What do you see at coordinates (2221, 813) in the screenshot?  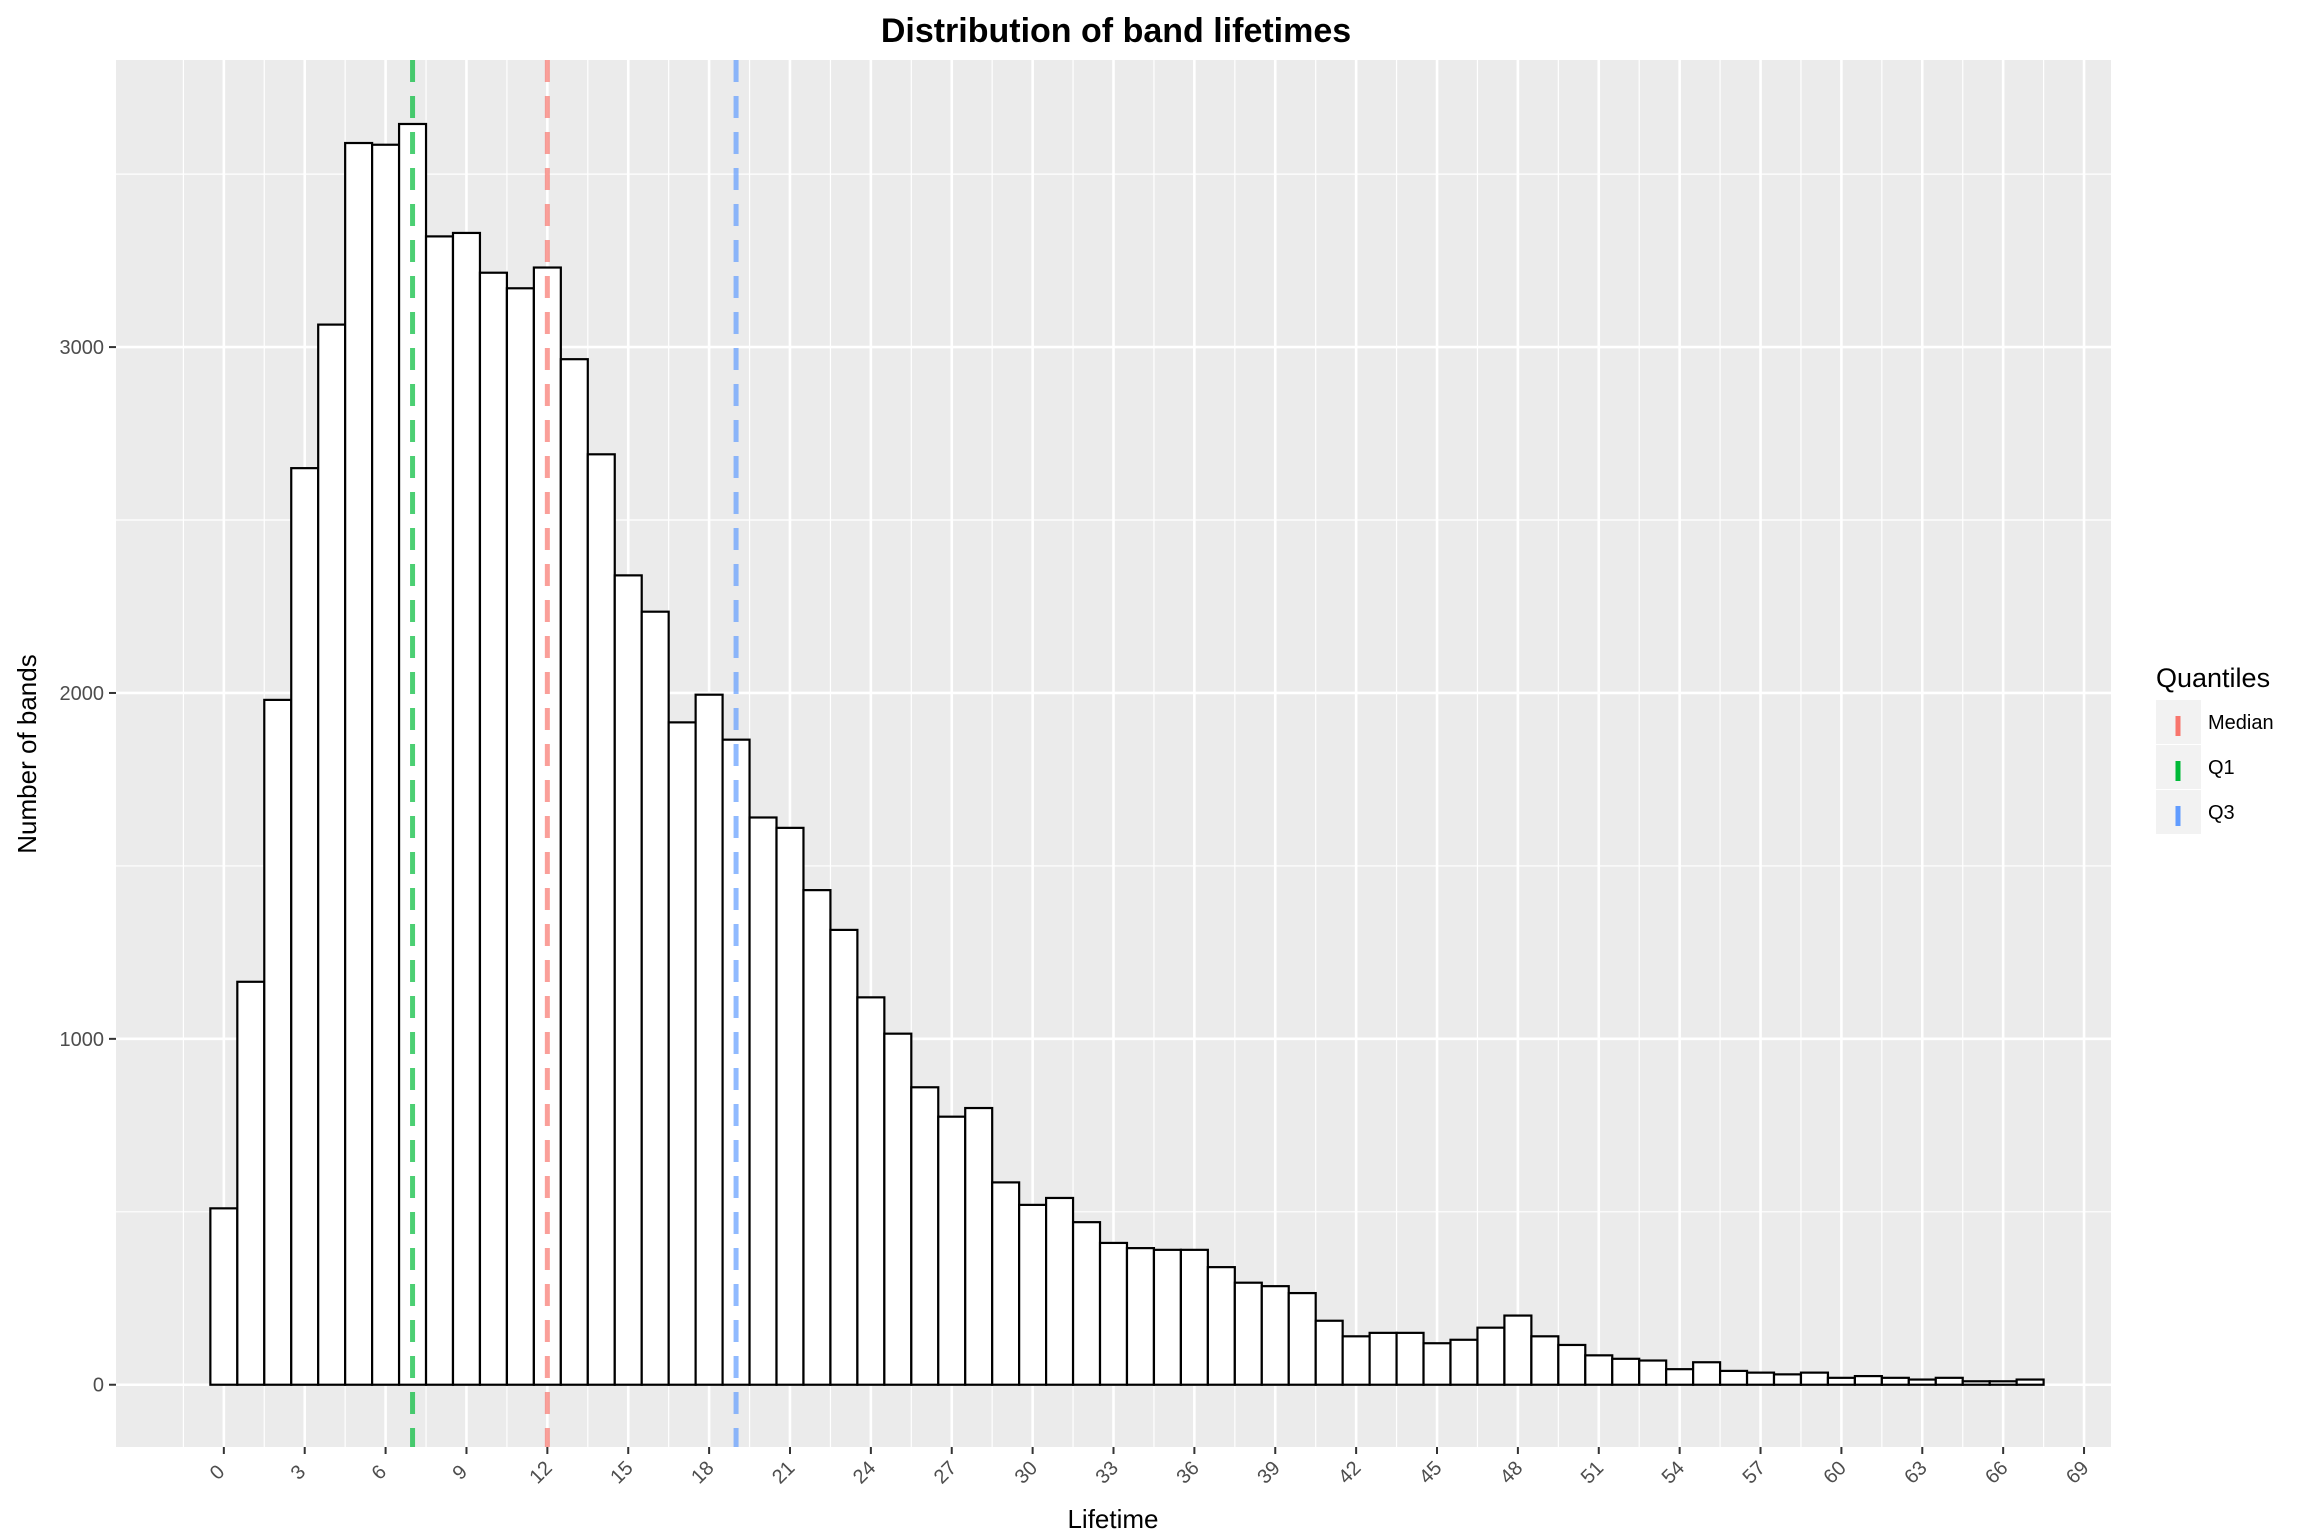 I see `legend-label-q3: Q3` at bounding box center [2221, 813].